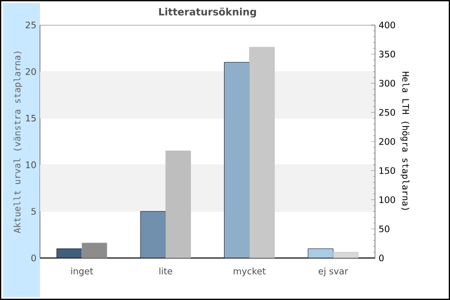  Describe the element at coordinates (33, 258) in the screenshot. I see `y-tick-label: 0` at that location.